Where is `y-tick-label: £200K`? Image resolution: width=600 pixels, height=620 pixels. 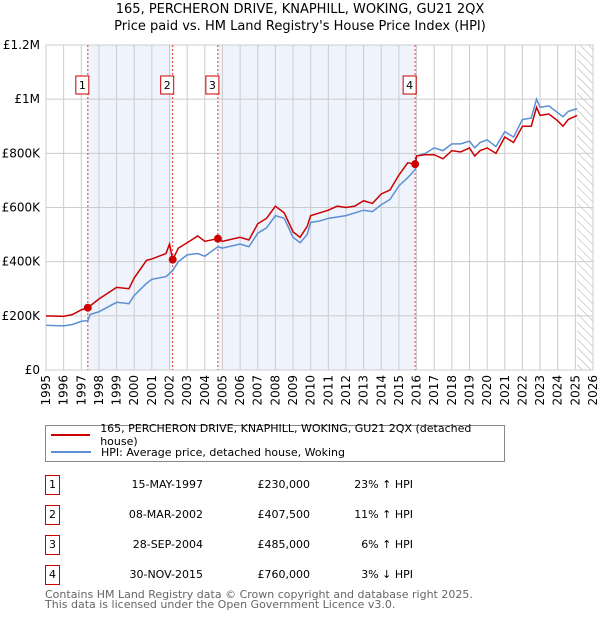
y-tick-label: £200K is located at coordinates (22, 316).